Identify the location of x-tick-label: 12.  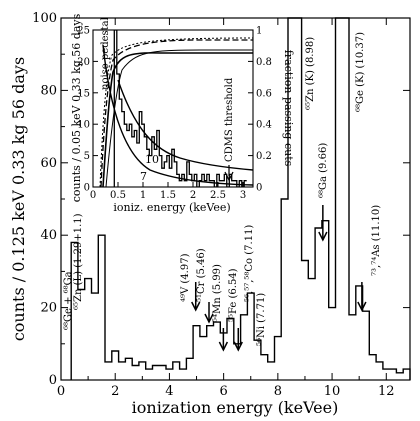
(386, 391).